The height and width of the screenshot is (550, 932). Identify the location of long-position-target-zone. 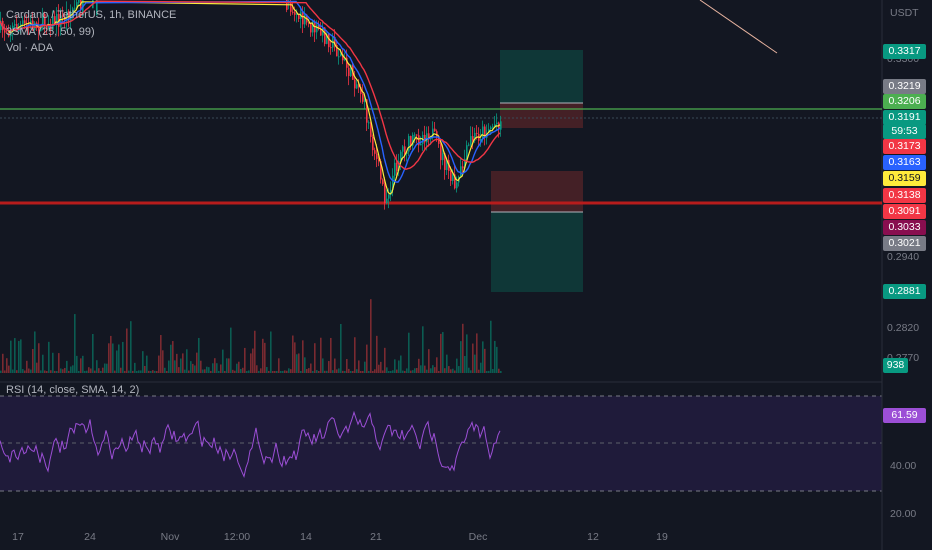
(541, 76).